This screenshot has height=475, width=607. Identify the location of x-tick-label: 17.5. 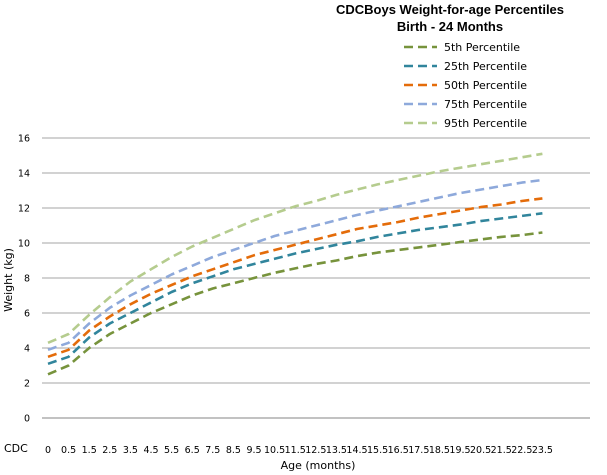
(418, 450).